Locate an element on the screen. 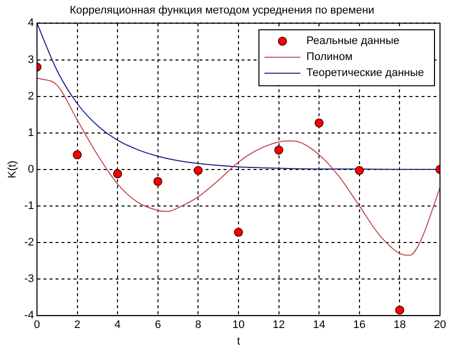 This screenshot has height=348, width=454. y-axis-title: K(t) is located at coordinates (12, 169).